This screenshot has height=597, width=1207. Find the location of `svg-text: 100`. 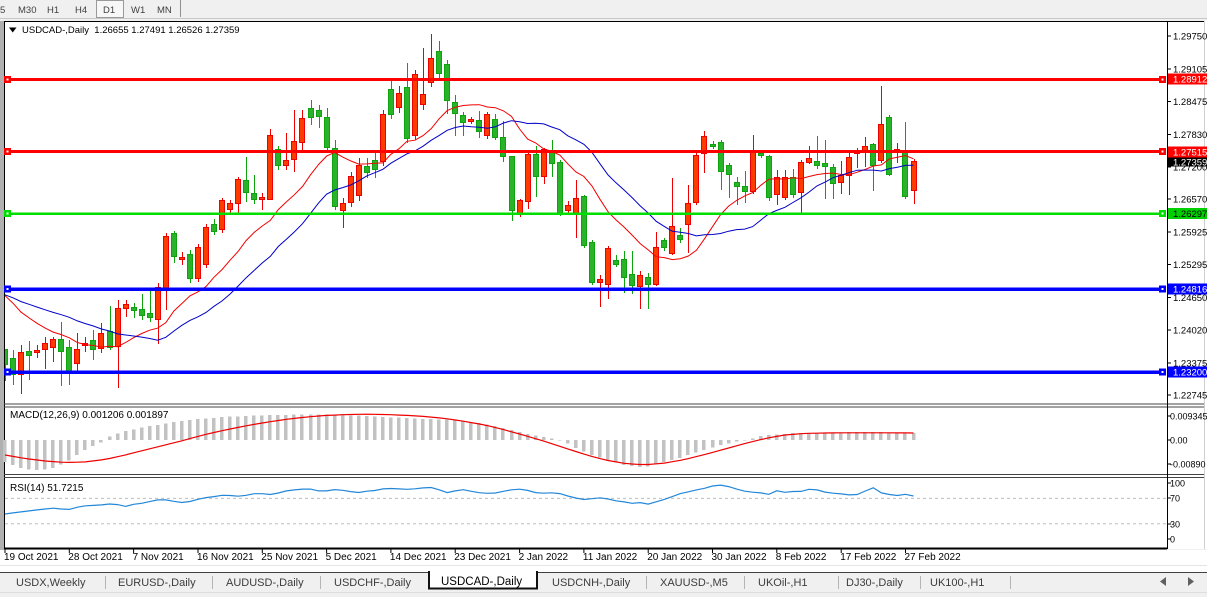

svg-text: 100 is located at coordinates (1177, 484).